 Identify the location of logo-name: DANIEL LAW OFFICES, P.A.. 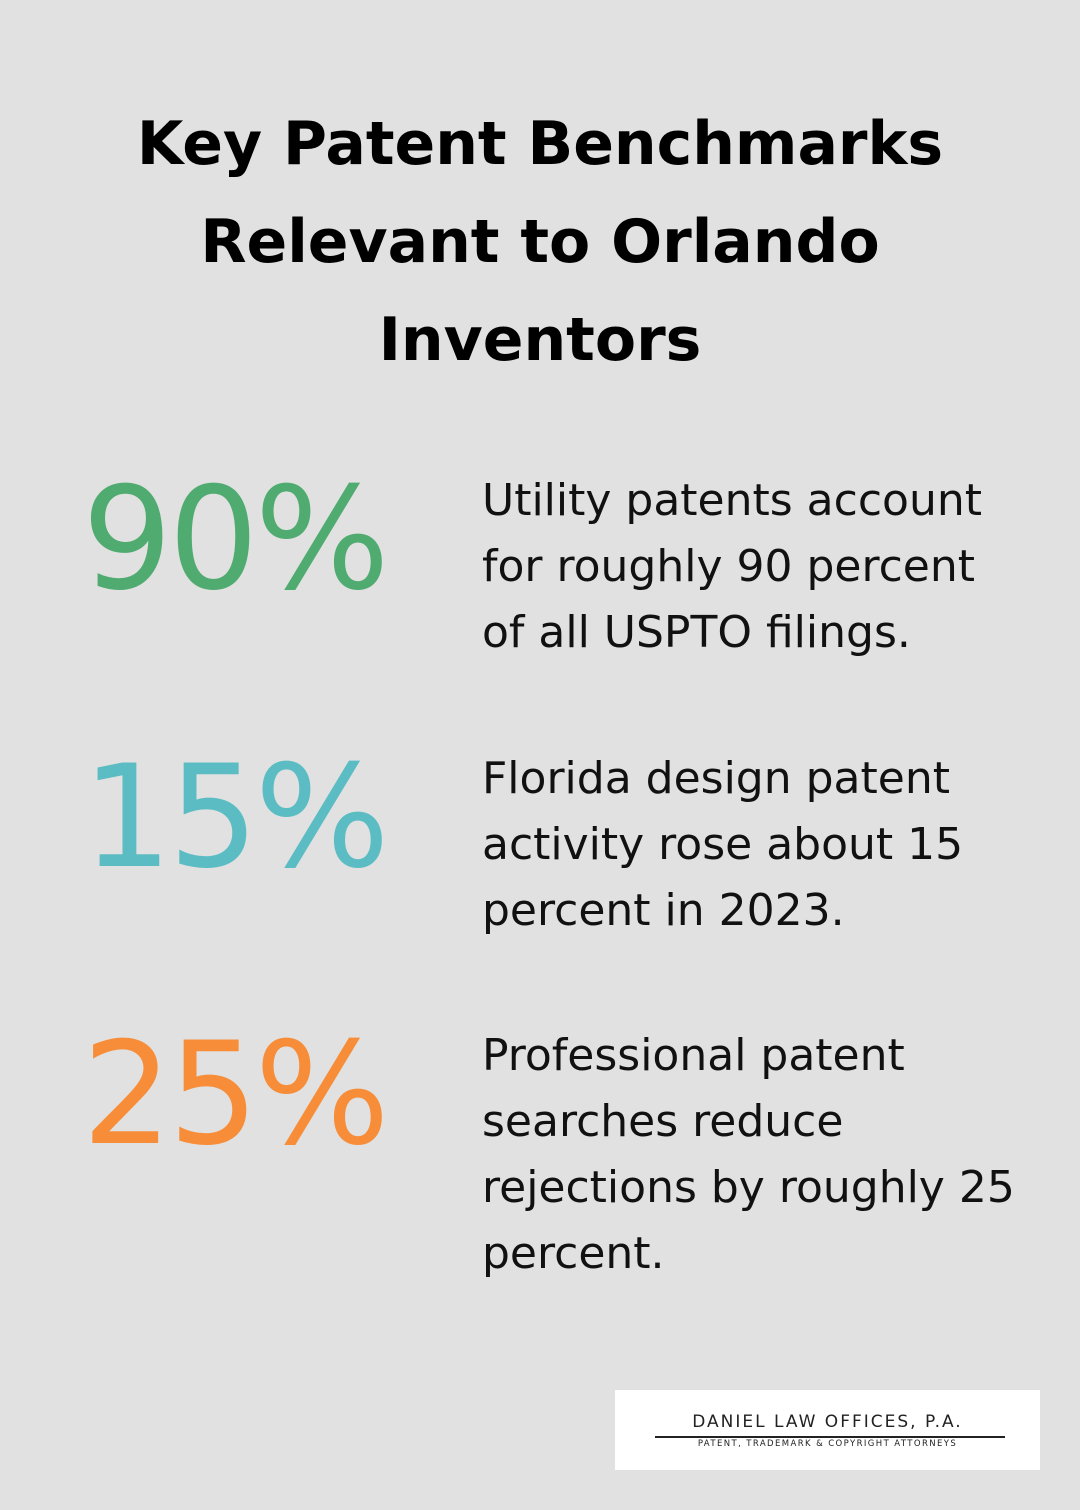
(827, 1422).